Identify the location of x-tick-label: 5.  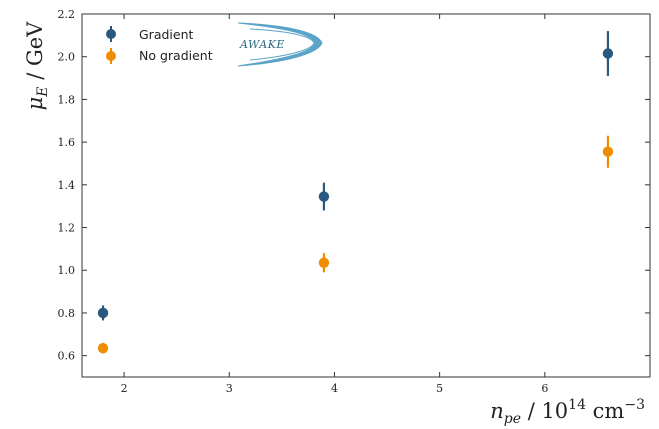
(439, 388).